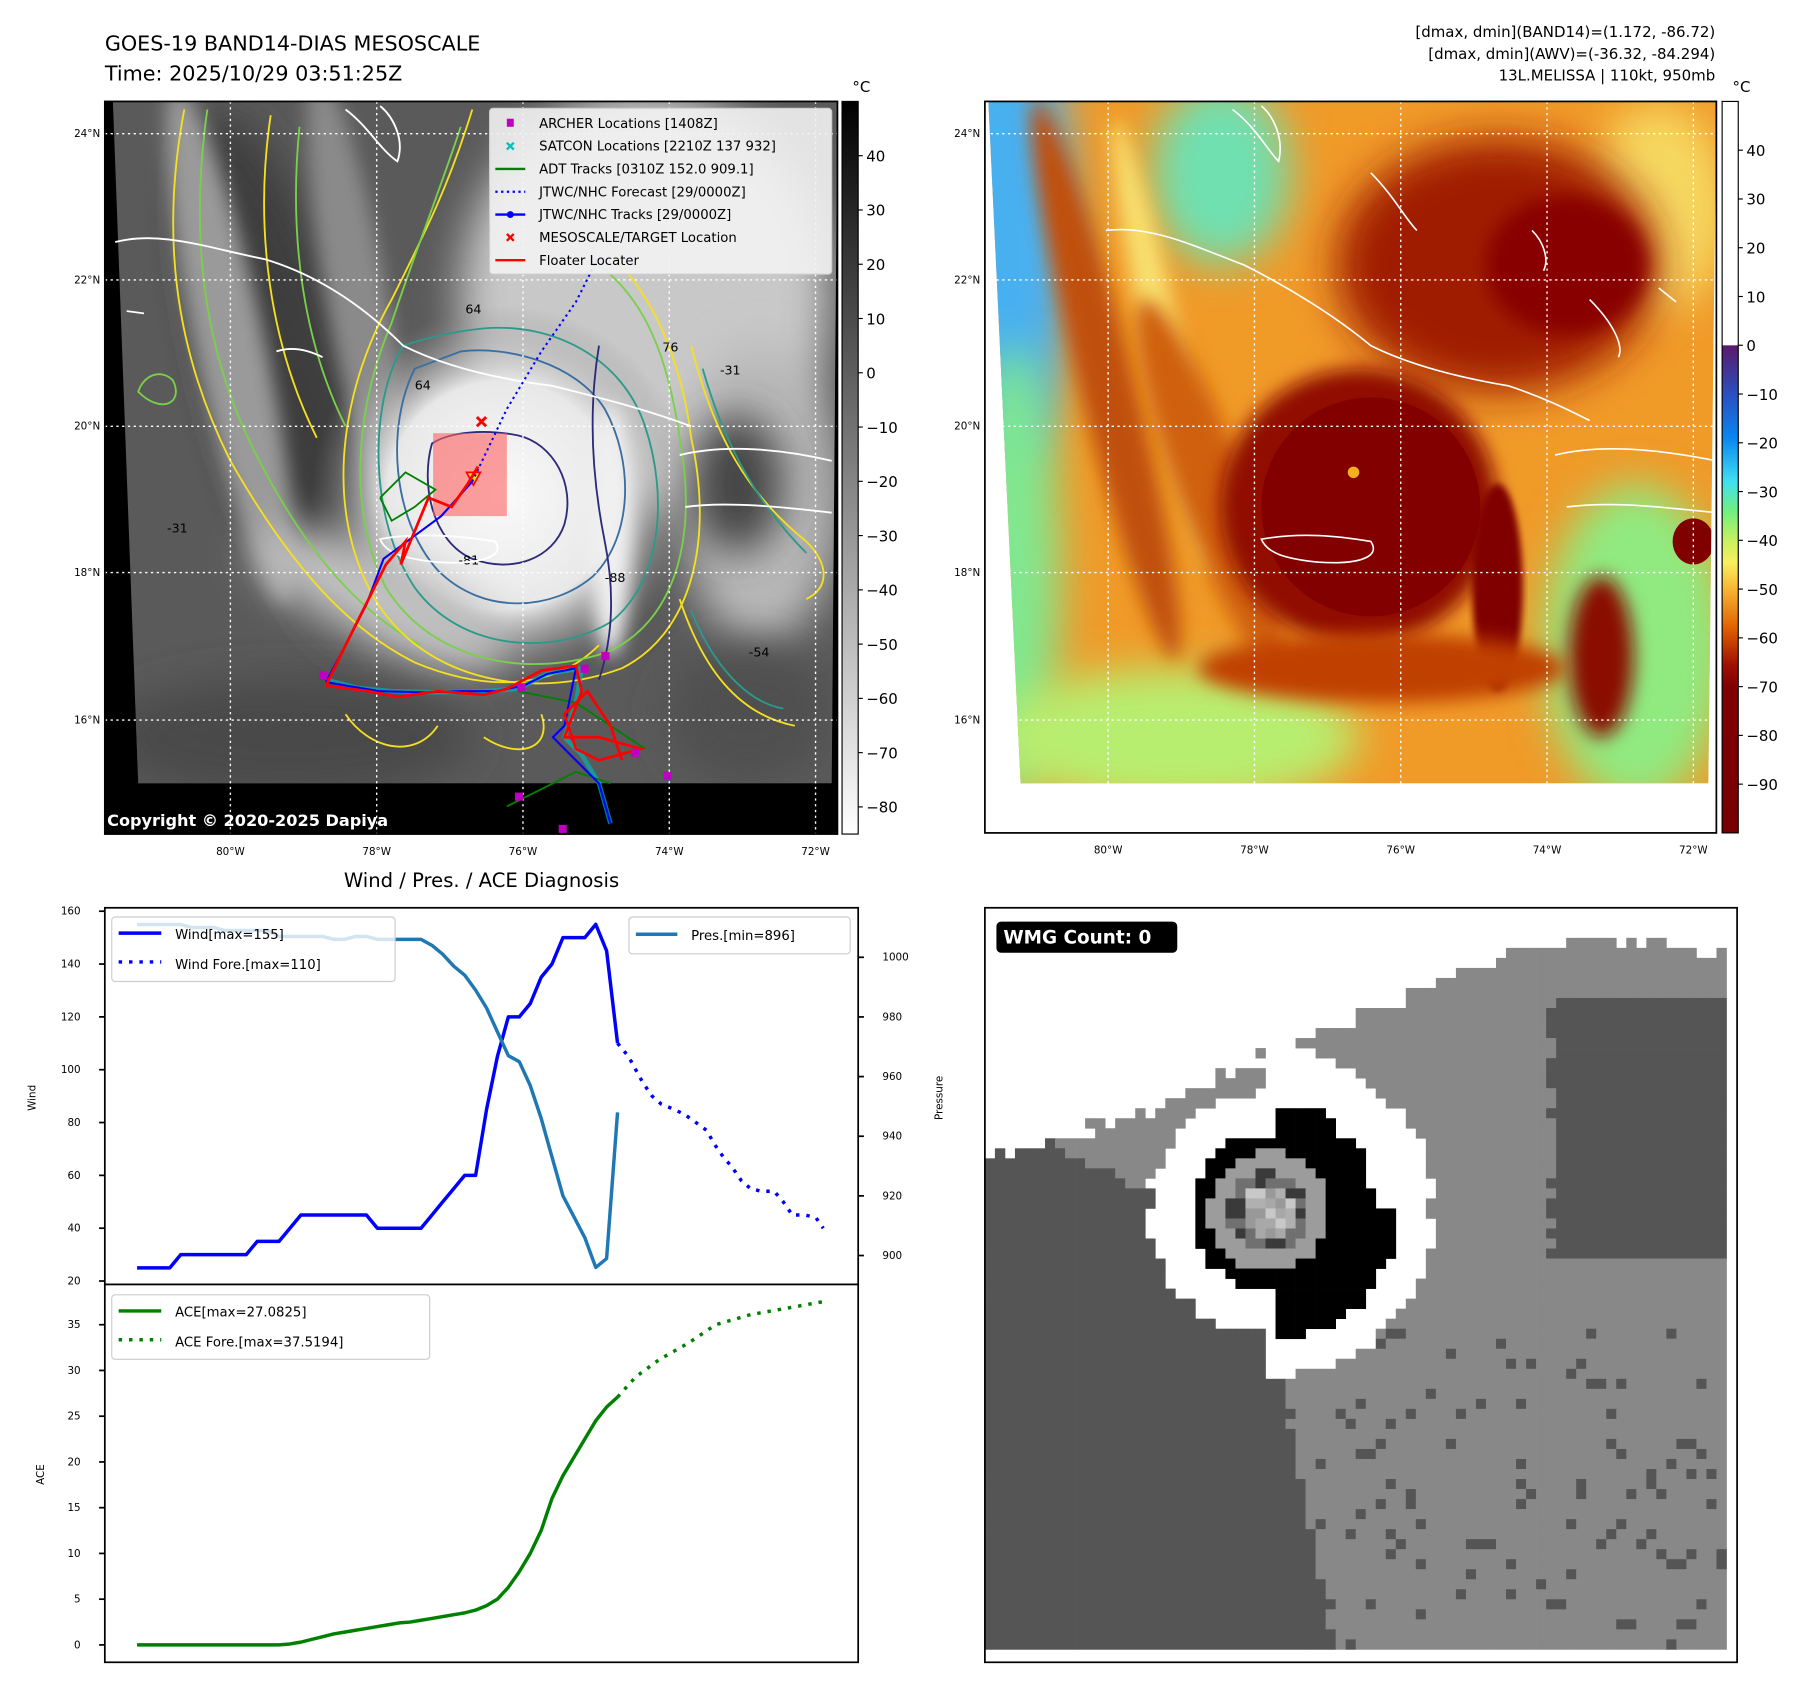  What do you see at coordinates (1565, 32) in the screenshot?
I see `info-dmax-band14: [dmax, dmin](BAND14)=(1.172, -86.72)` at bounding box center [1565, 32].